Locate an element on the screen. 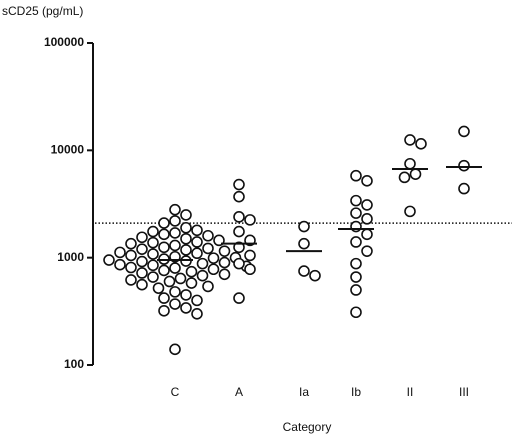 Image resolution: width=520 pixels, height=439 pixels. y-tick-label: 1000 is located at coordinates (70, 257).